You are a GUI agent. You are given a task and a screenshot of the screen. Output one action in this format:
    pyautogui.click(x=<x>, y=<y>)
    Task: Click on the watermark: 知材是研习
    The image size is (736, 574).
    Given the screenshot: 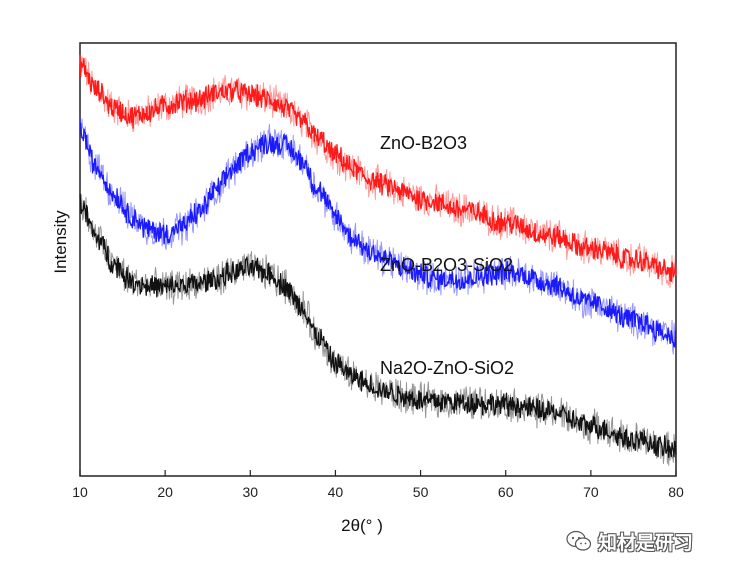 What is the action you would take?
    pyautogui.click(x=629, y=541)
    